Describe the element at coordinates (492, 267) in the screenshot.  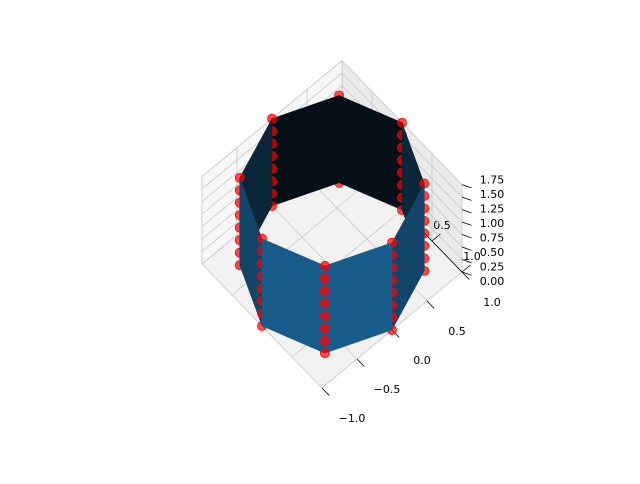
I see `z-tick-label: 0.25` at that location.